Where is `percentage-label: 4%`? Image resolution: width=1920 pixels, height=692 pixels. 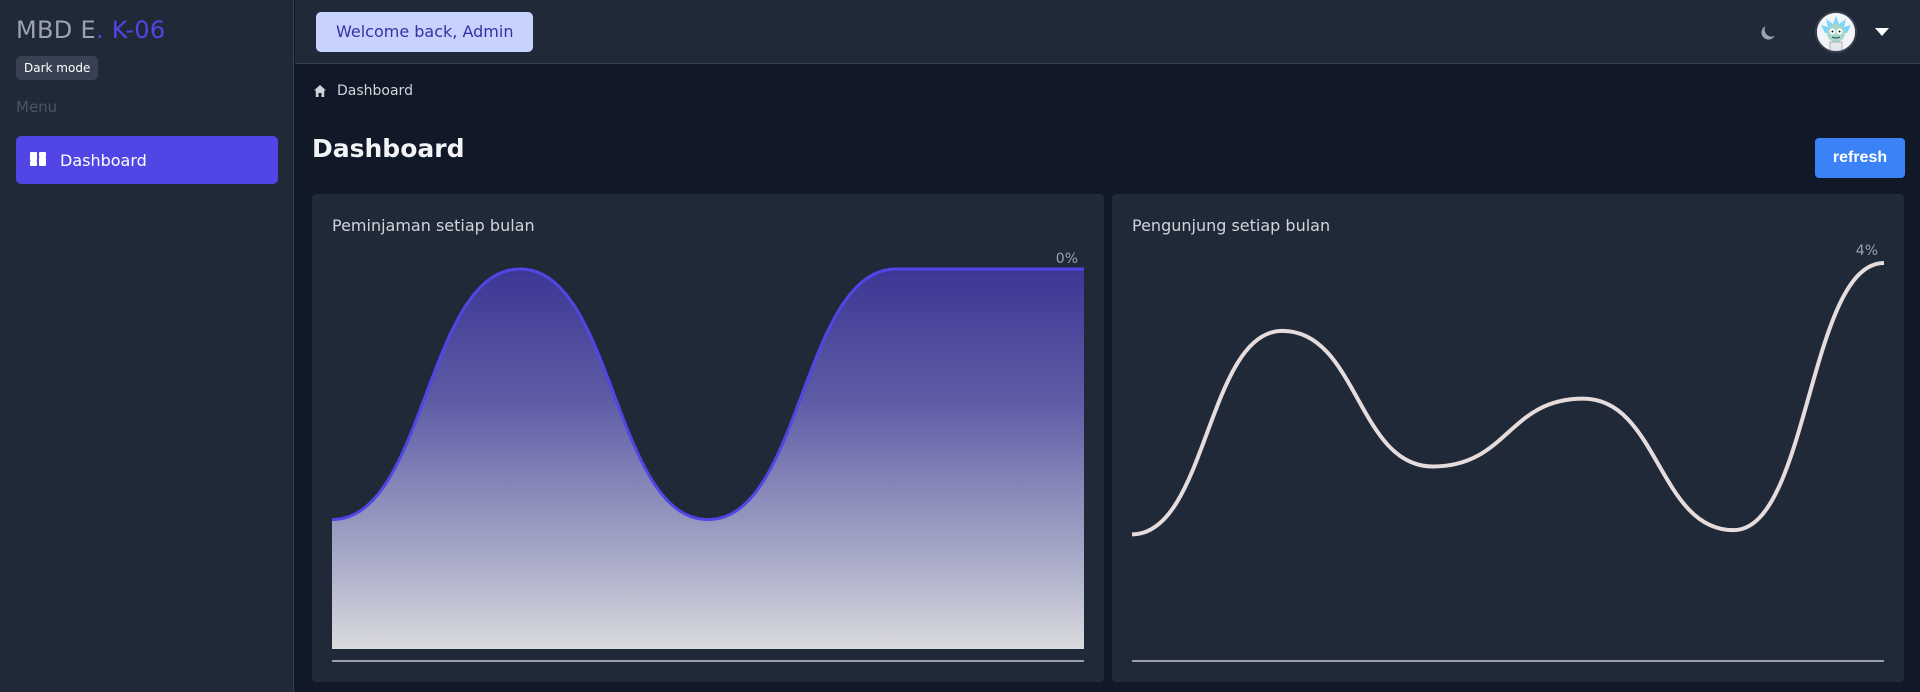
percentage-label: 4% is located at coordinates (1867, 251).